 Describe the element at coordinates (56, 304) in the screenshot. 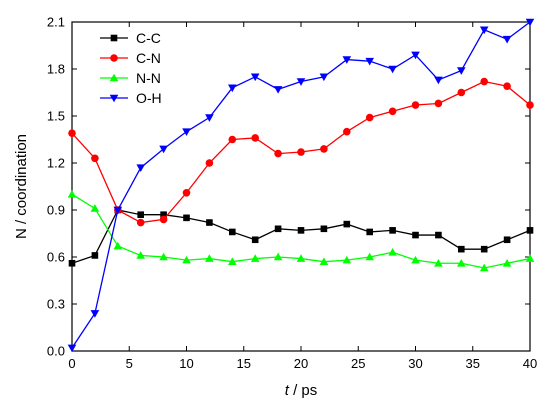

I see `y-tick-label: 0.3` at that location.